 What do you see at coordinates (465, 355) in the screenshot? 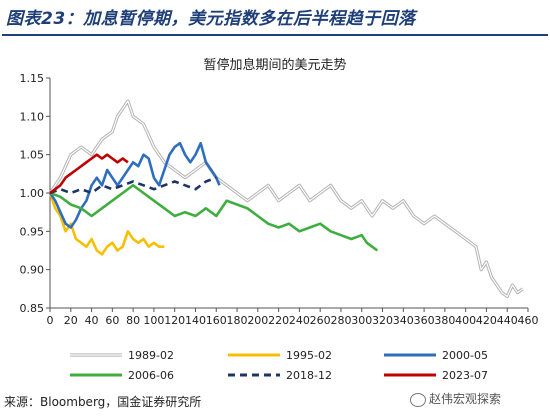
I see `legend-label: 2000-05` at bounding box center [465, 355].